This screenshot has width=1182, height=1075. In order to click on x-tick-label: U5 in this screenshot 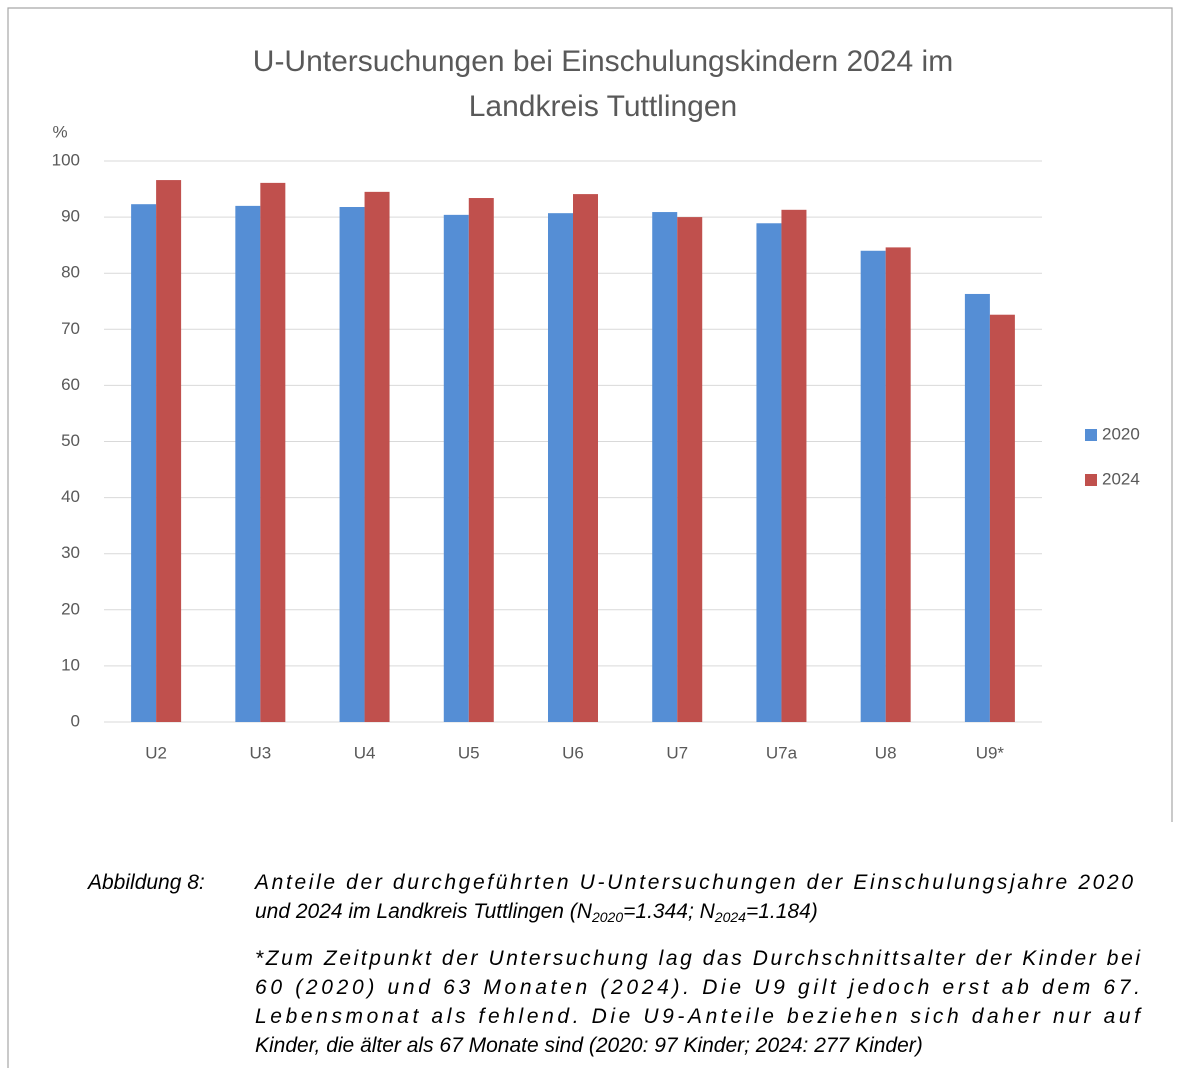, I will do `click(469, 752)`.